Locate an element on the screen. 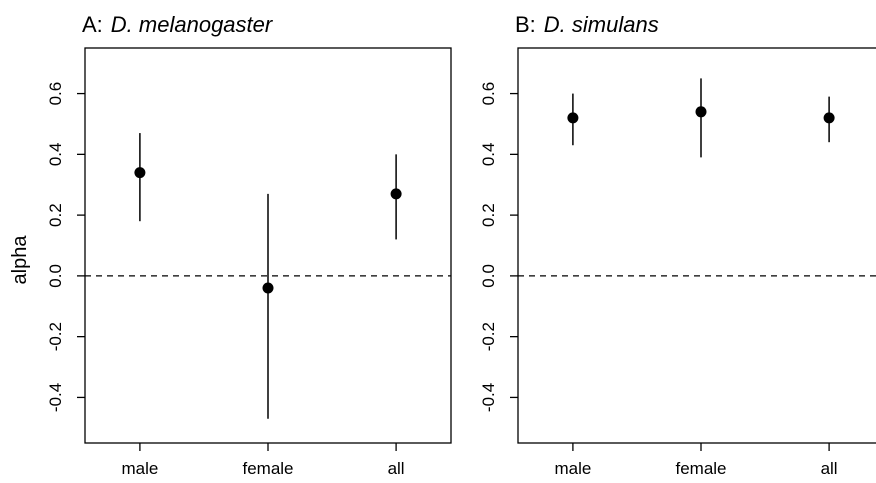 The width and height of the screenshot is (876, 483). y-axis-title: alpha is located at coordinates (20, 260).